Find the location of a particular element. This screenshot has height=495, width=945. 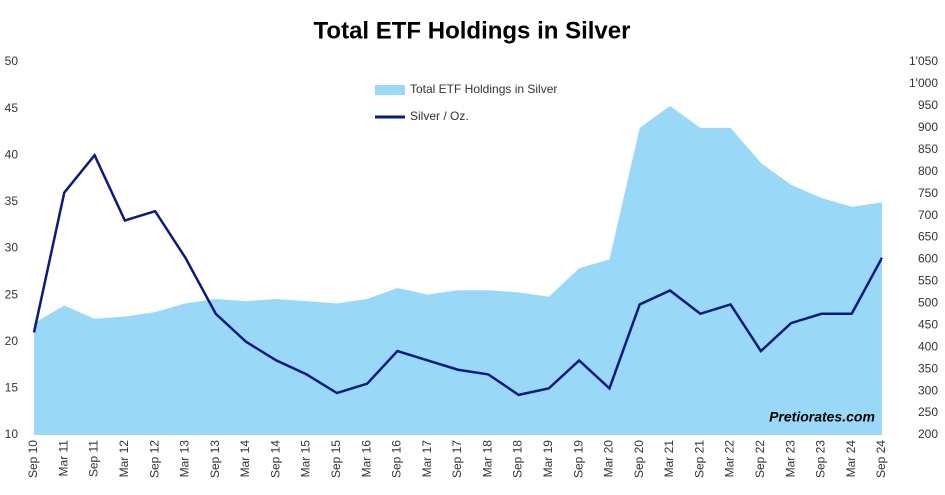

y2-tick-label: 750 is located at coordinates (928, 193).